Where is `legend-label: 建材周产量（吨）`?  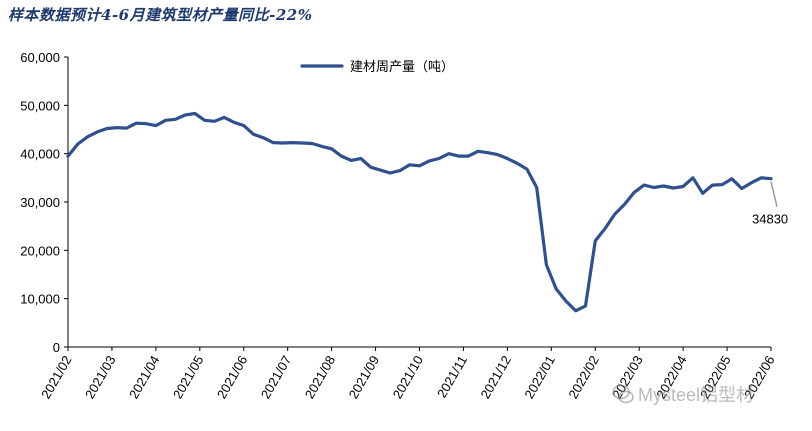 legend-label: 建材周产量（吨） is located at coordinates (402, 67).